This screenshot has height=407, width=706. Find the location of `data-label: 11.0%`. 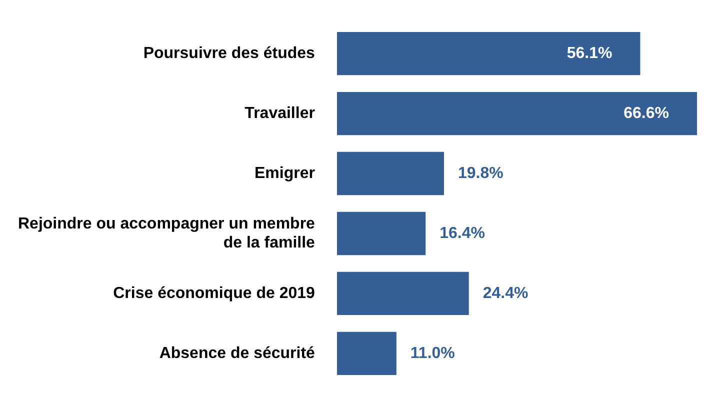

data-label: 11.0% is located at coordinates (432, 353).